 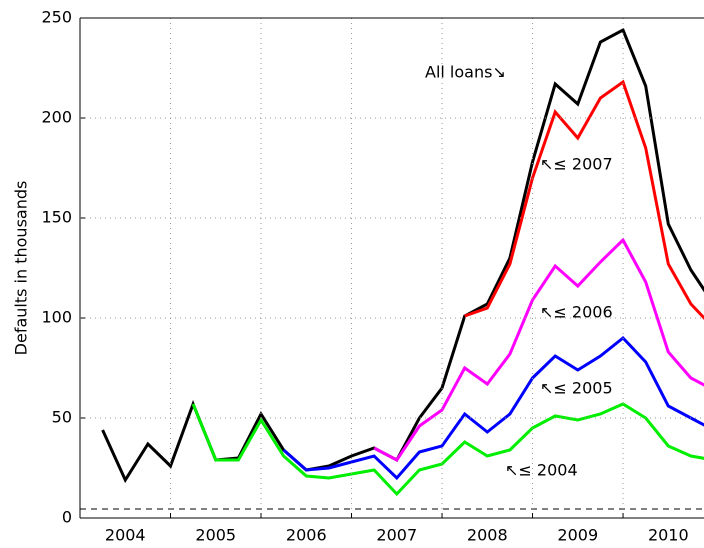 What do you see at coordinates (576, 312) in the screenshot?
I see `annotation: ↖≤ 2006` at bounding box center [576, 312].